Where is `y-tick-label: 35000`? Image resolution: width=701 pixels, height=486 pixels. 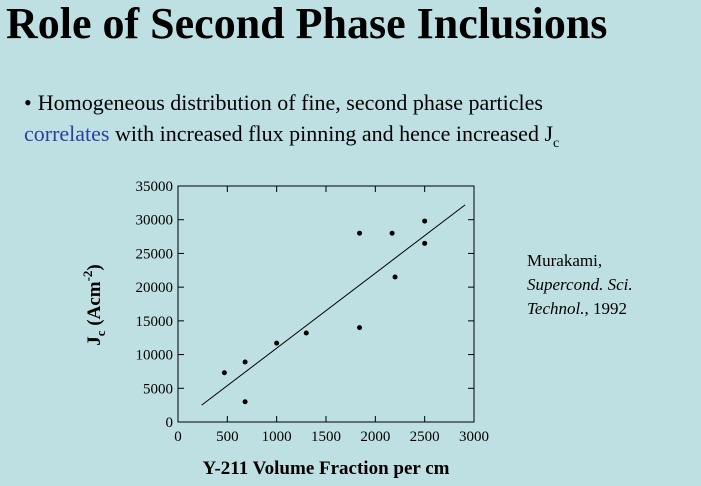
y-tick-label: 35000 is located at coordinates (155, 187).